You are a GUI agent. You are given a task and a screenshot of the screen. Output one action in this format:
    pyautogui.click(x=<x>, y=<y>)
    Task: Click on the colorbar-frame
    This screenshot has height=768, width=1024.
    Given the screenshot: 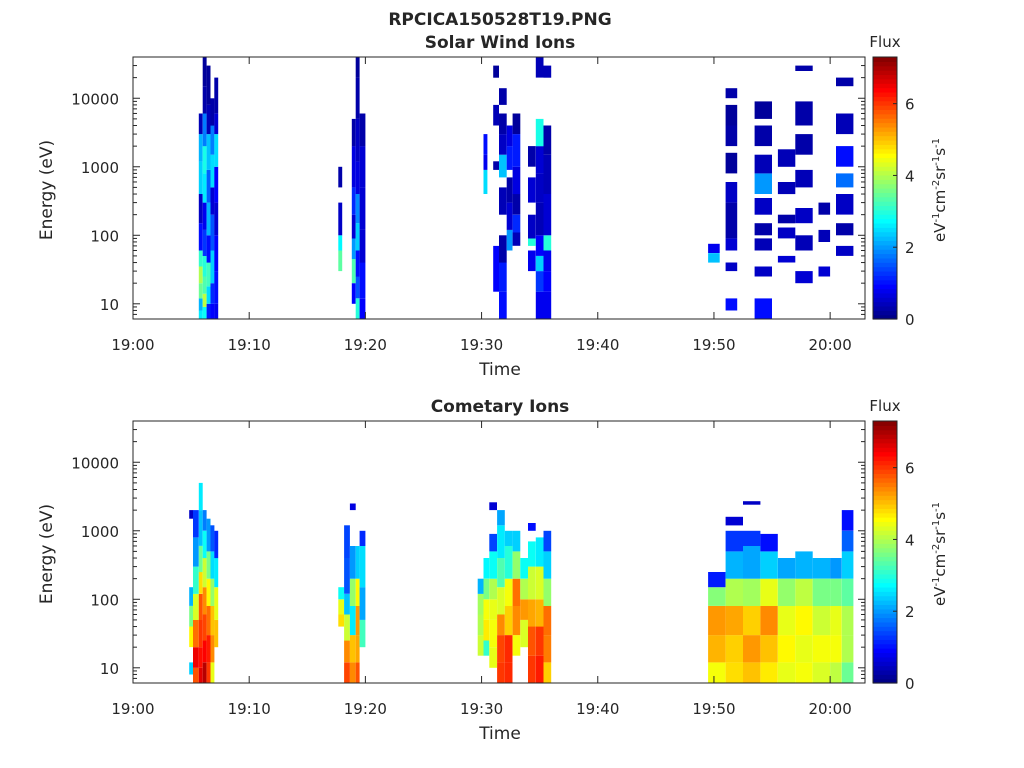 What is the action you would take?
    pyautogui.click(x=885, y=552)
    